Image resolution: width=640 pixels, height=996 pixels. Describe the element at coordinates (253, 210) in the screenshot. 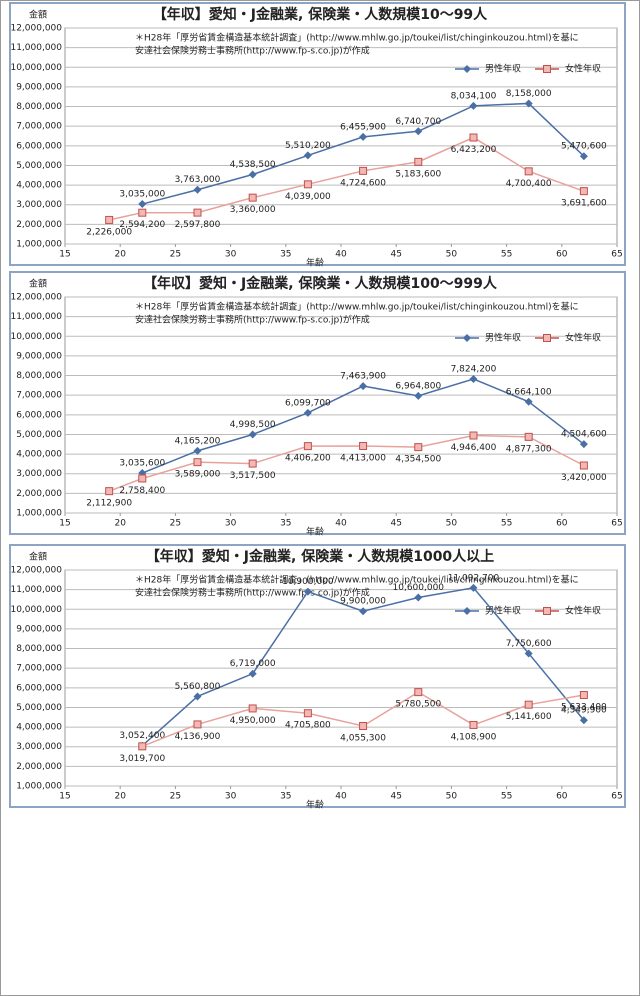

I see `data-label: 3,360,000` at that location.